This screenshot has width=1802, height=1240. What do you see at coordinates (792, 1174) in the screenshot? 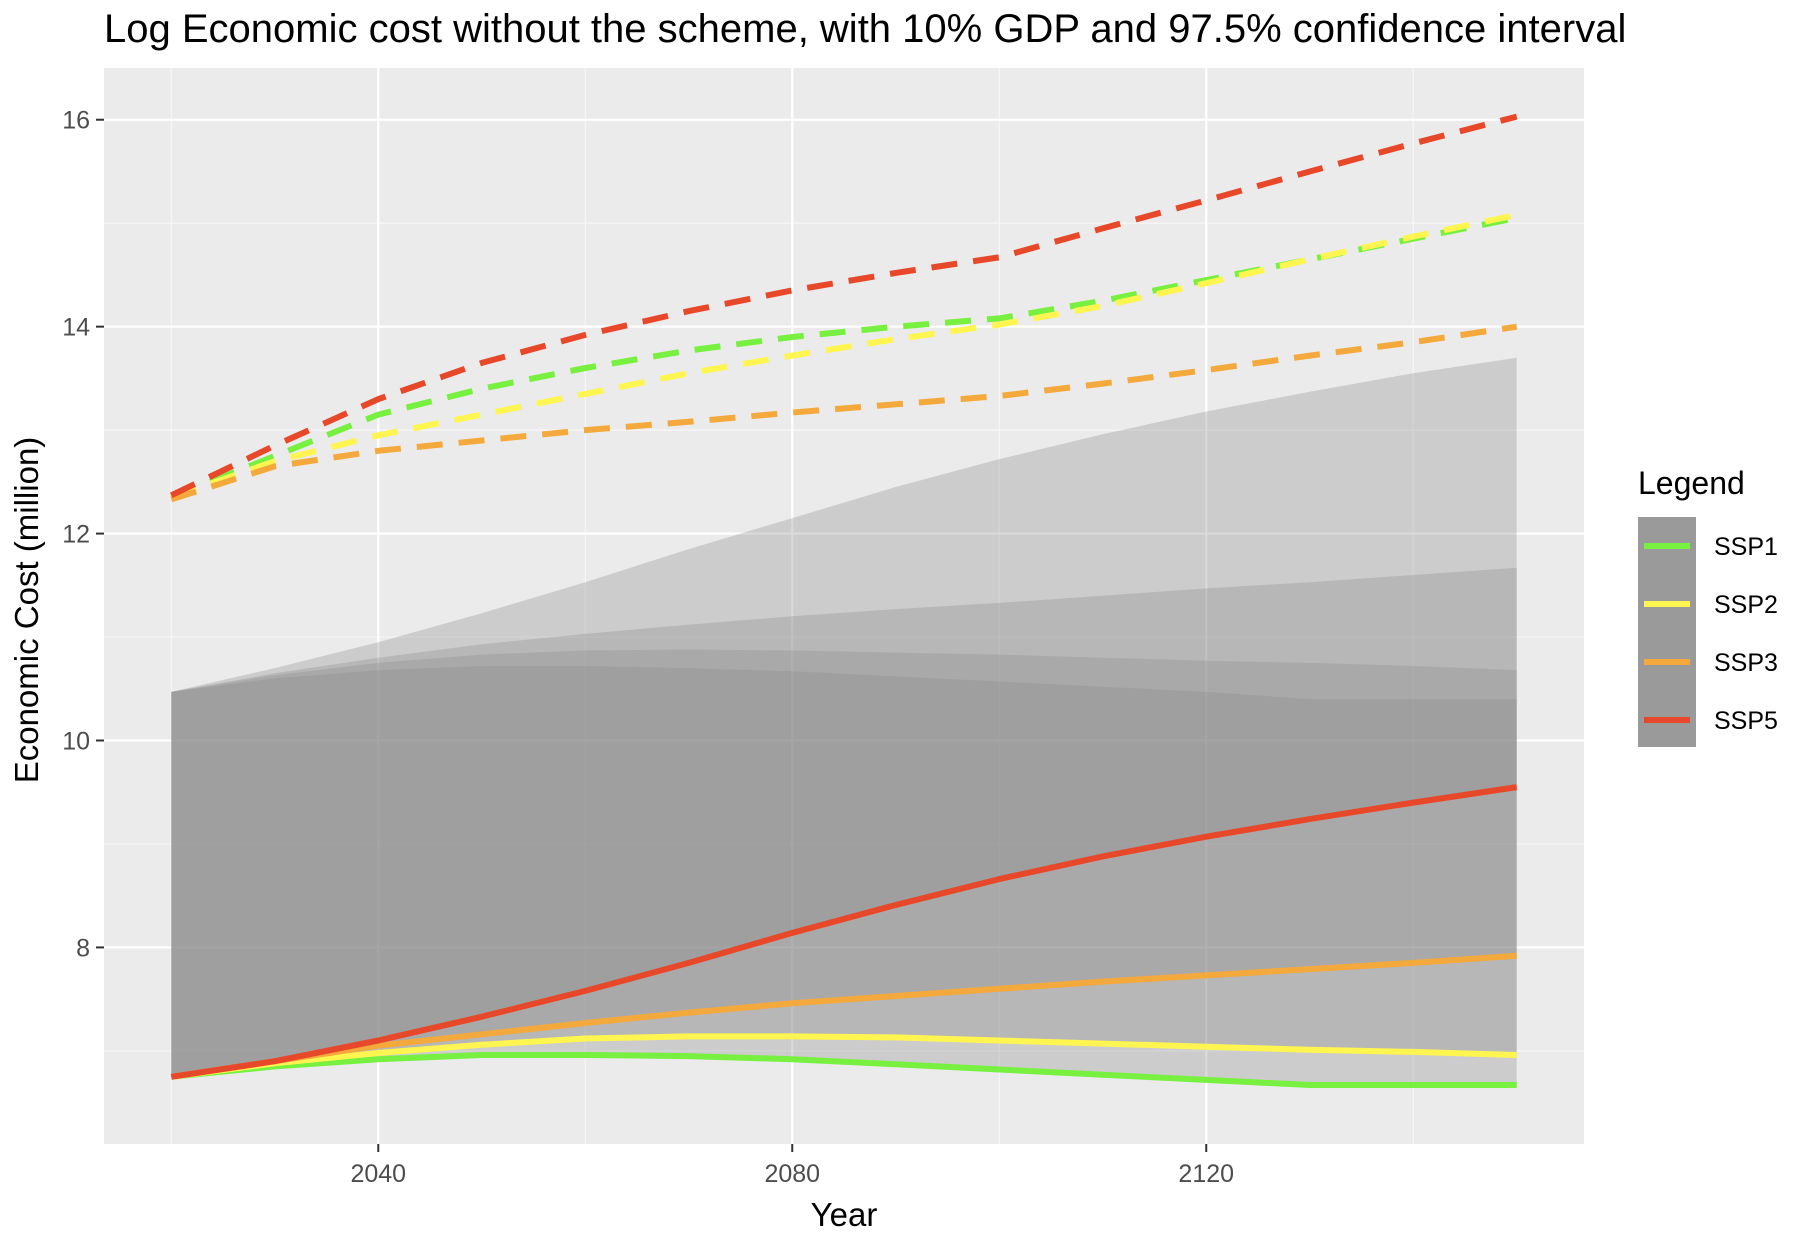
I see `x-tick-label: 2080` at bounding box center [792, 1174].